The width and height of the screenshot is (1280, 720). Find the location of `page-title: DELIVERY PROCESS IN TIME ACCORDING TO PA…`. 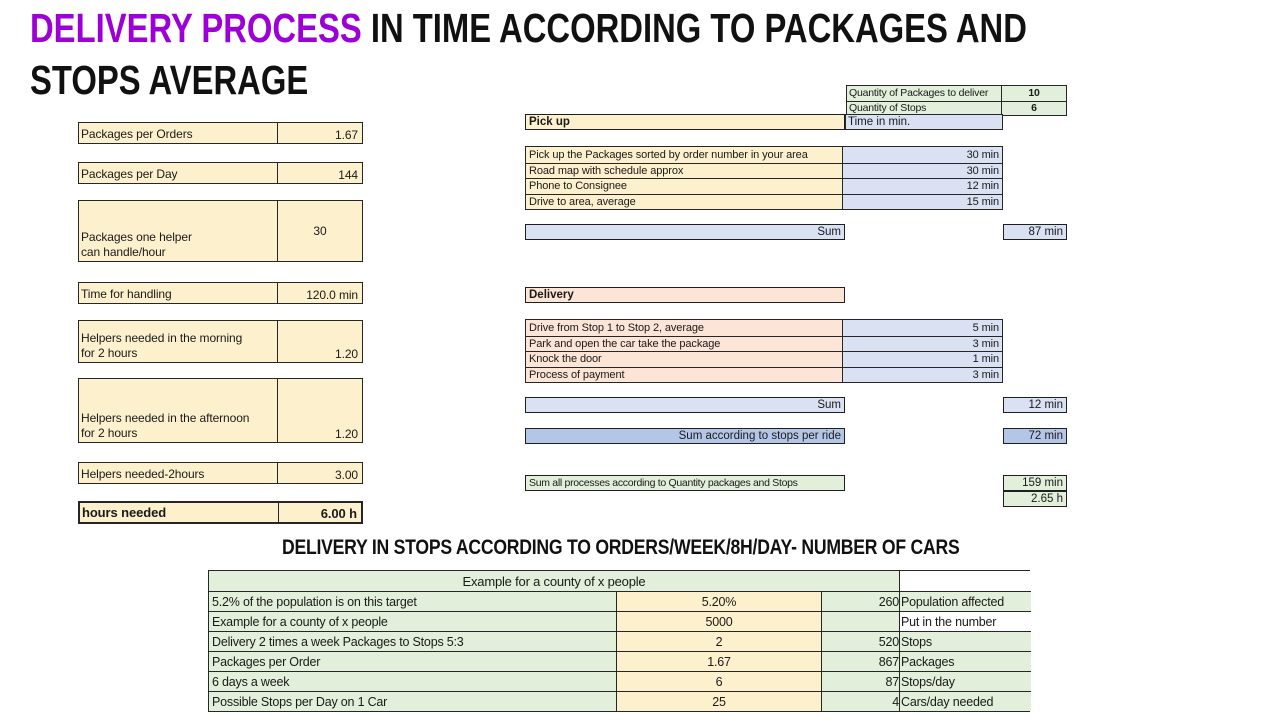

page-title: DELIVERY PROCESS IN TIME ACCORDING TO PA… is located at coordinates (655, 54).